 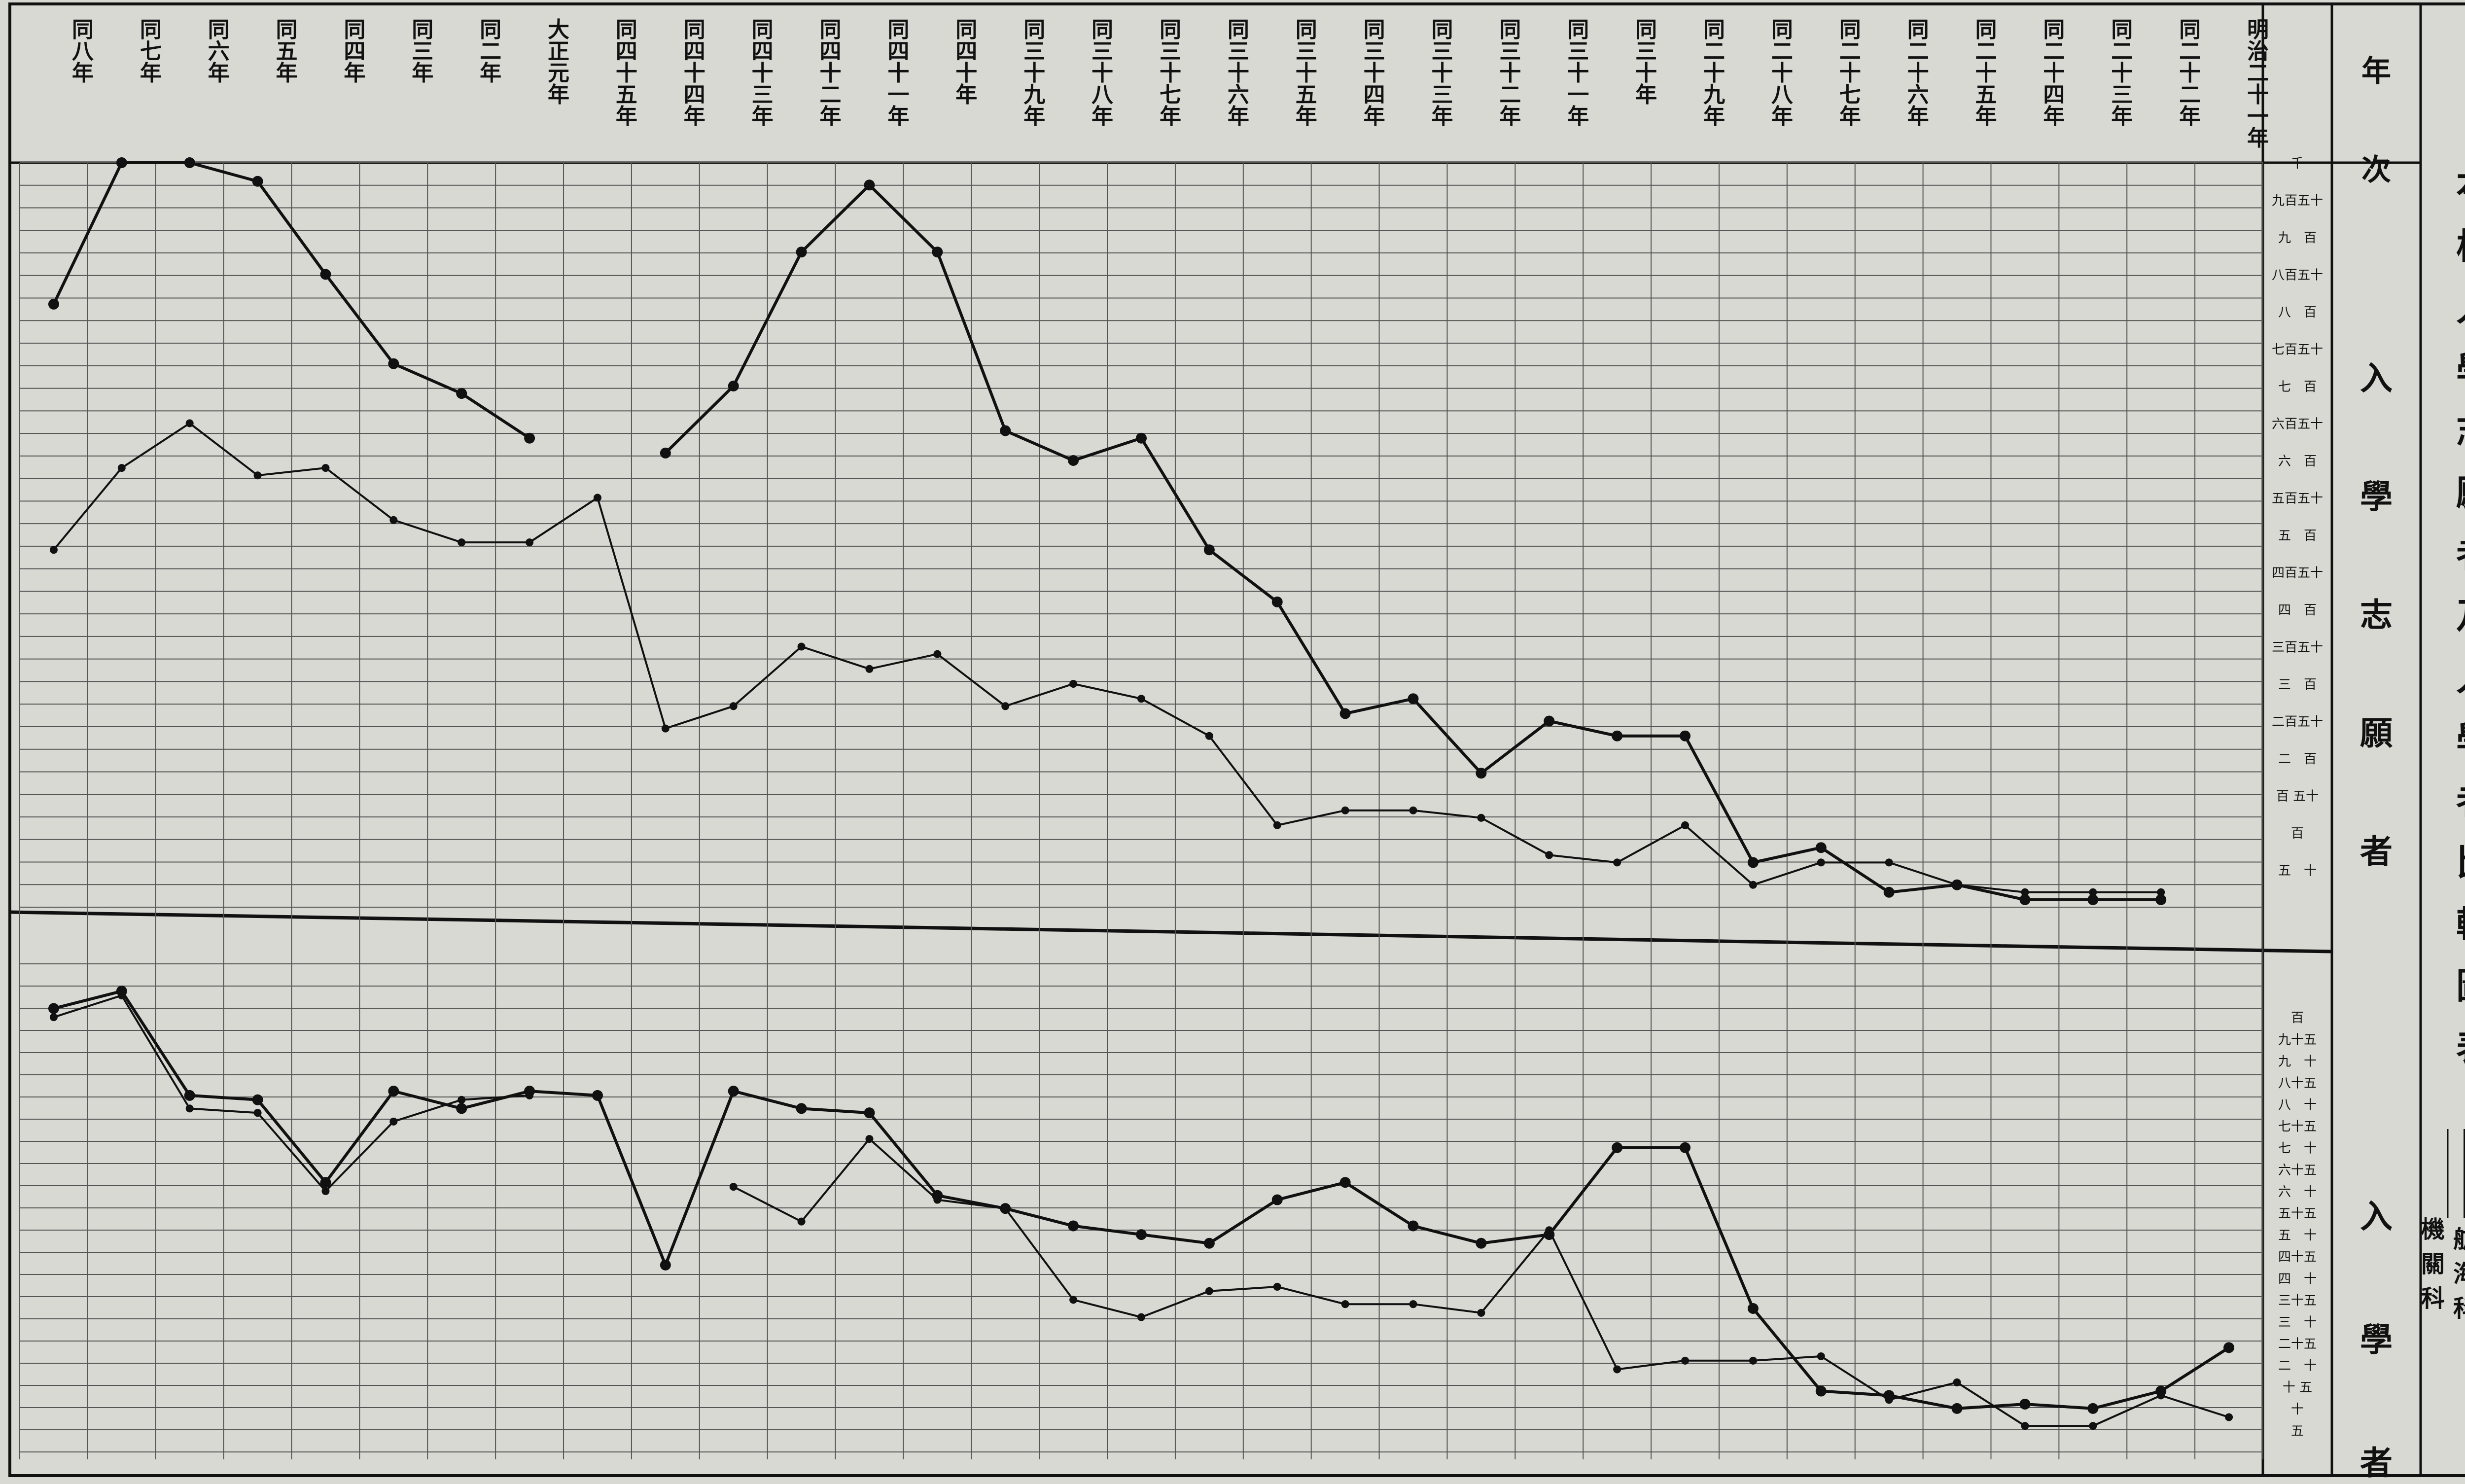 What do you see at coordinates (1306, 73) in the screenshot?
I see `year-label: 同三十五年` at bounding box center [1306, 73].